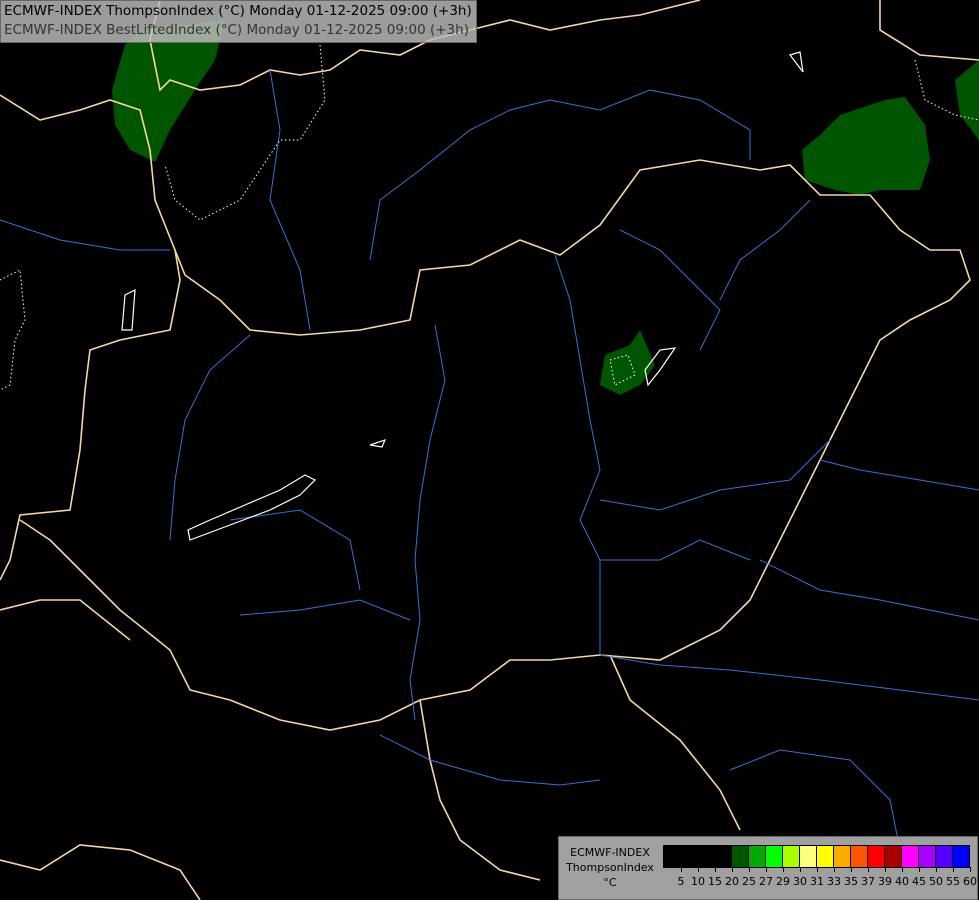 Image resolution: width=979 pixels, height=900 pixels. What do you see at coordinates (698, 881) in the screenshot?
I see `legend-tick-label: 10` at bounding box center [698, 881].